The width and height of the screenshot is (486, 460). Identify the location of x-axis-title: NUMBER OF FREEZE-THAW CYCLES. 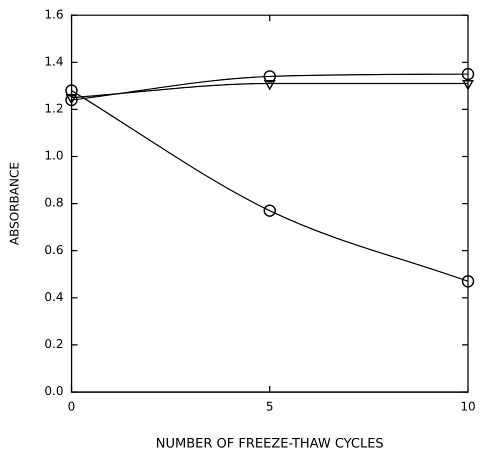
(270, 444).